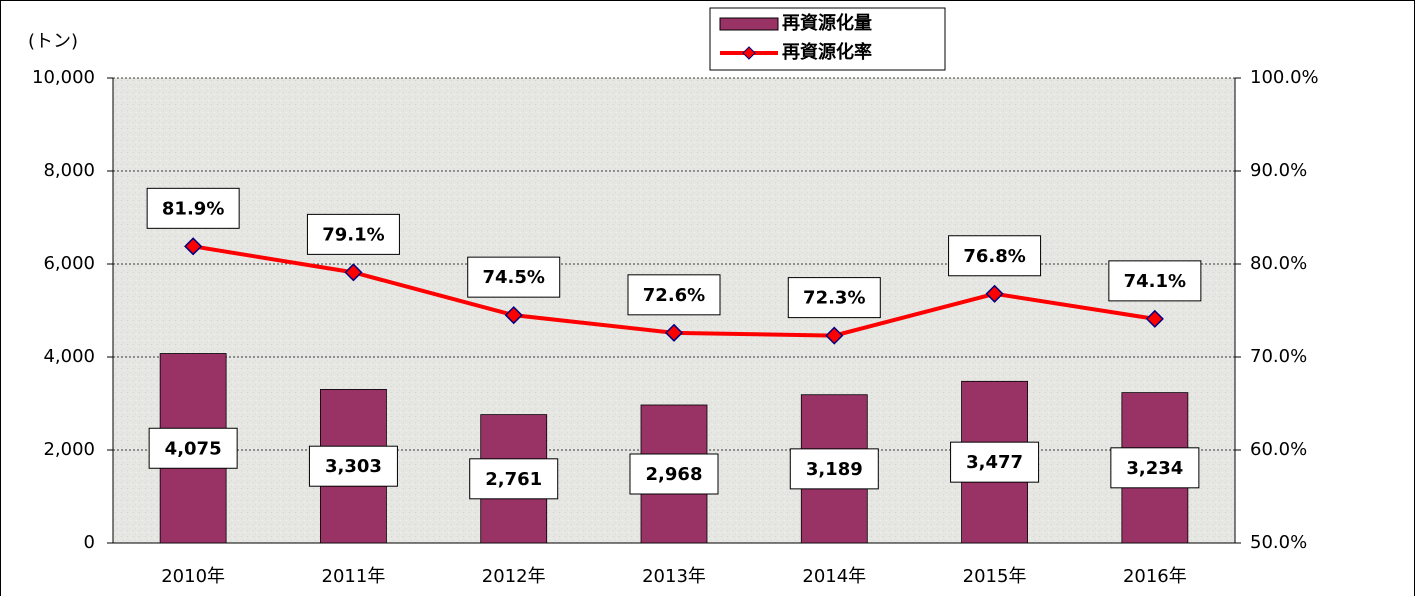  Describe the element at coordinates (69, 263) in the screenshot. I see `y-tick-label: 6,000` at that location.